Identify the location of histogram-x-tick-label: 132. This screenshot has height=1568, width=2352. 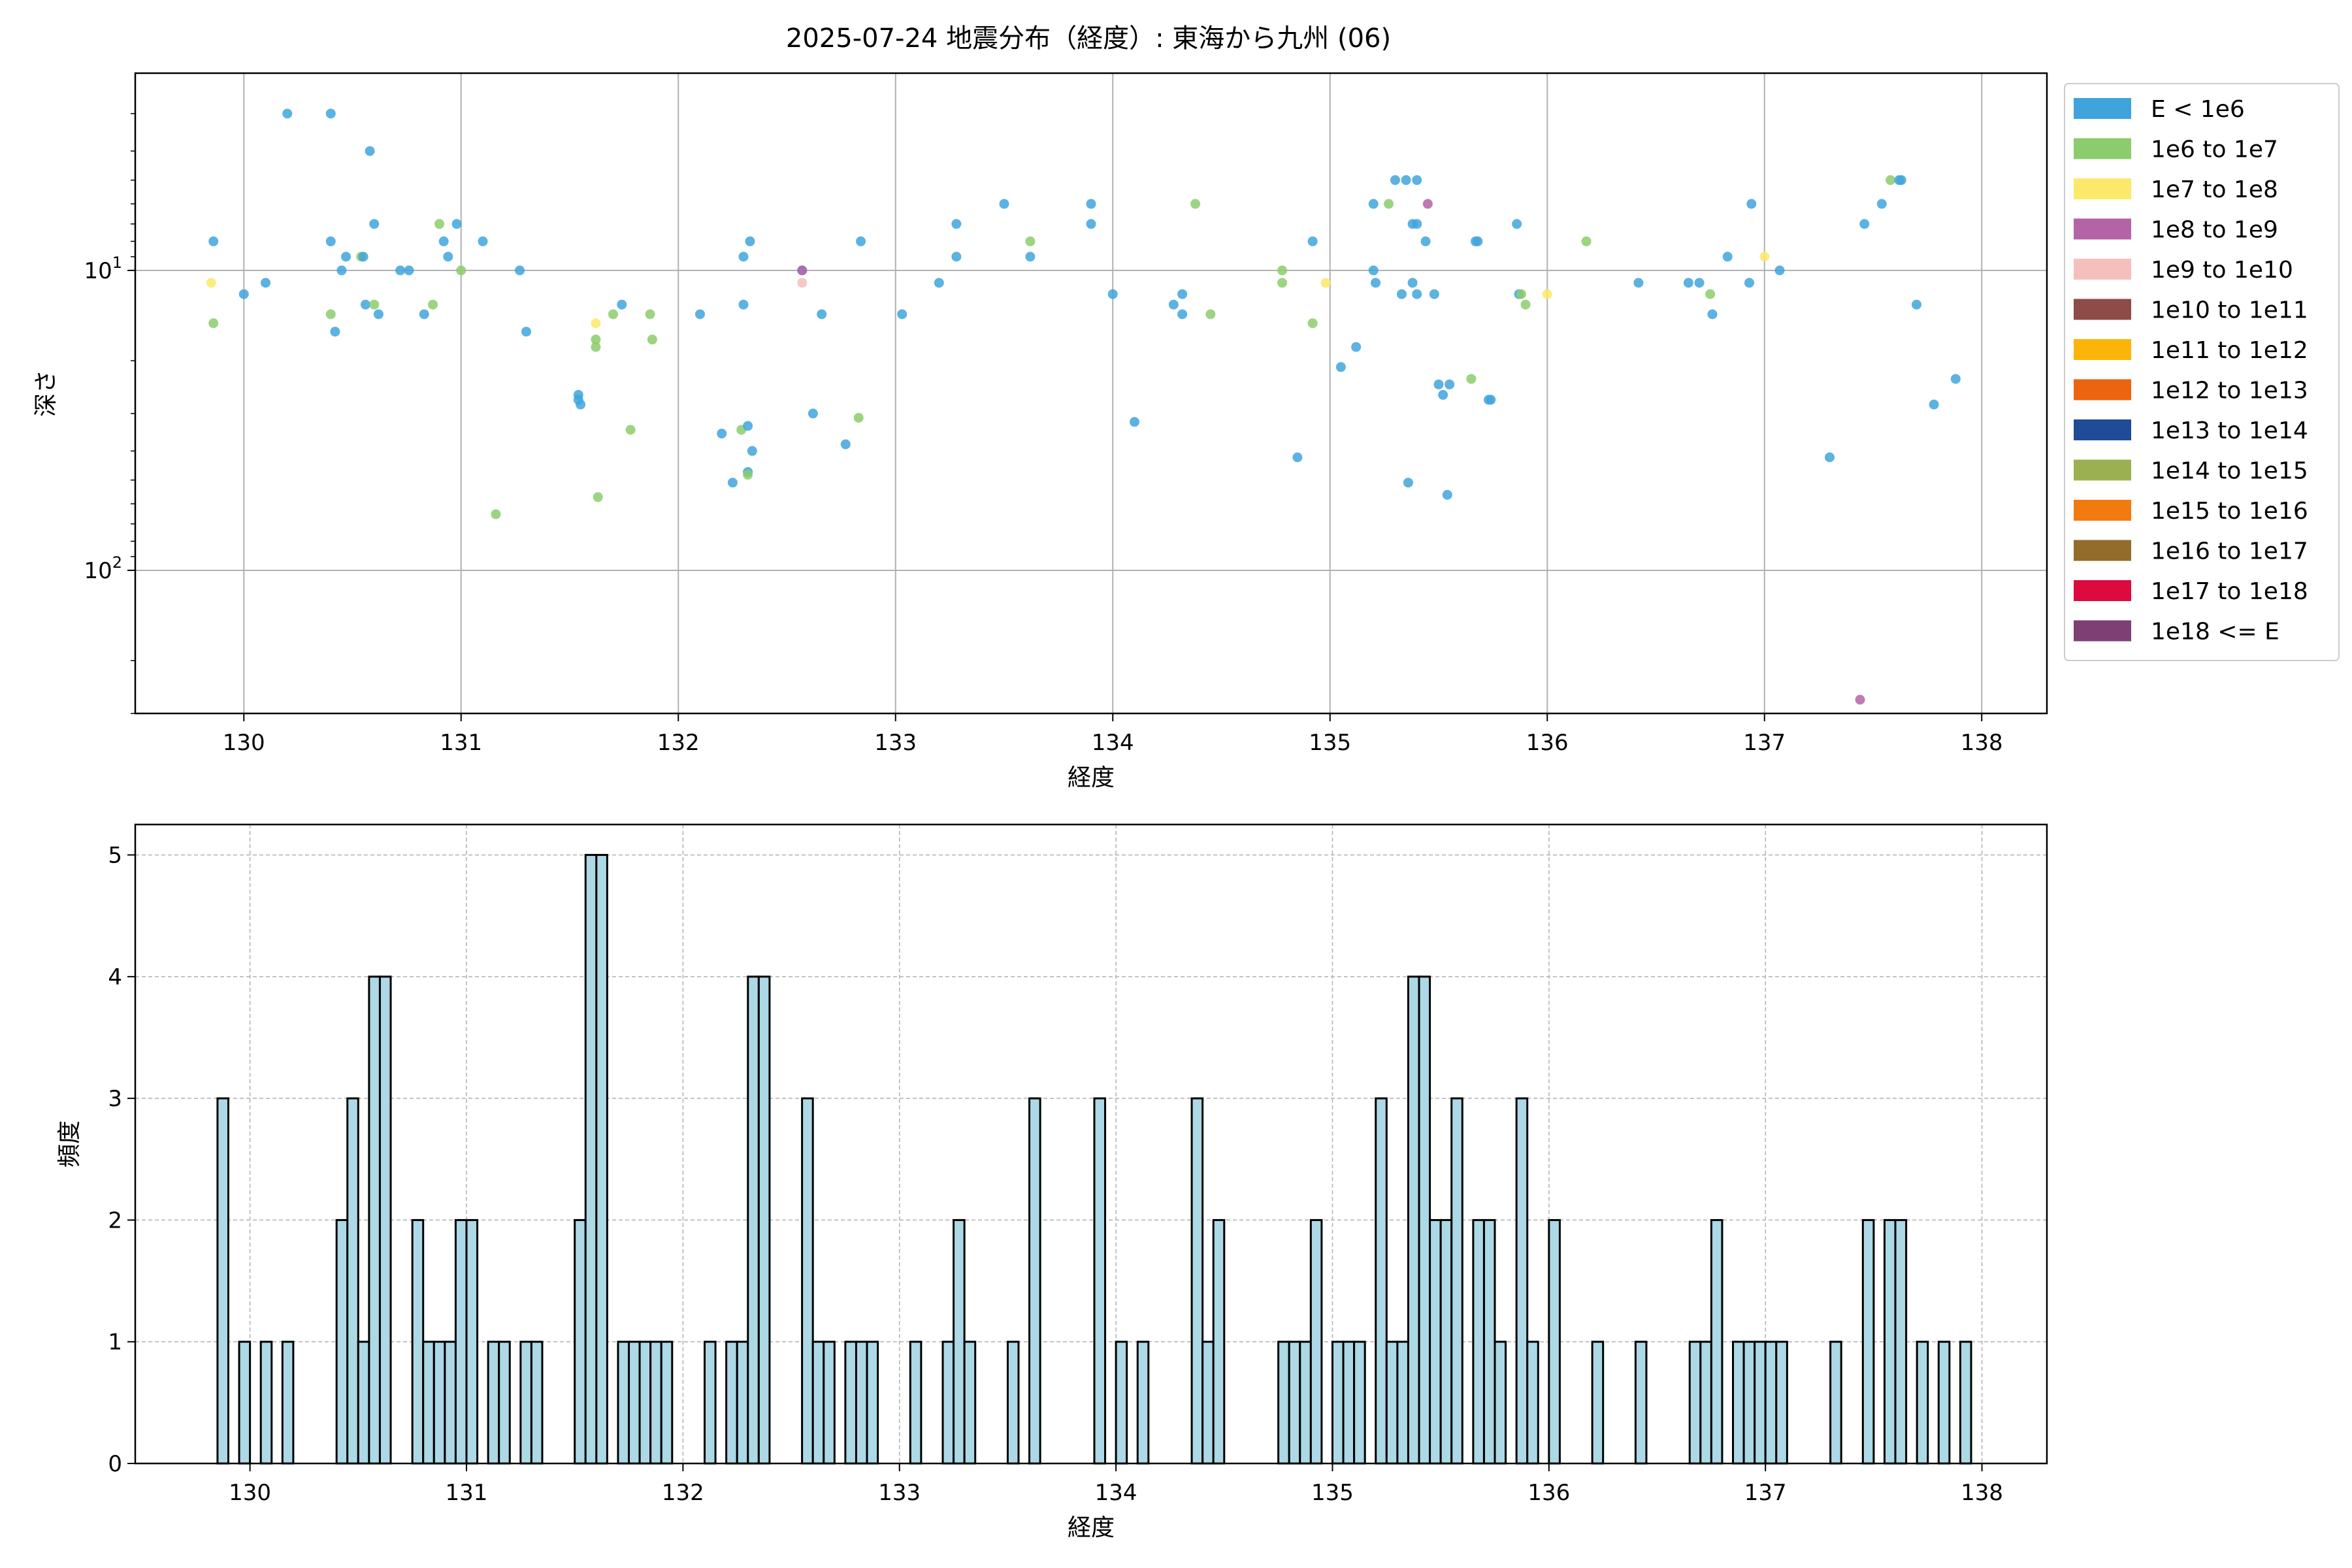
(683, 1493).